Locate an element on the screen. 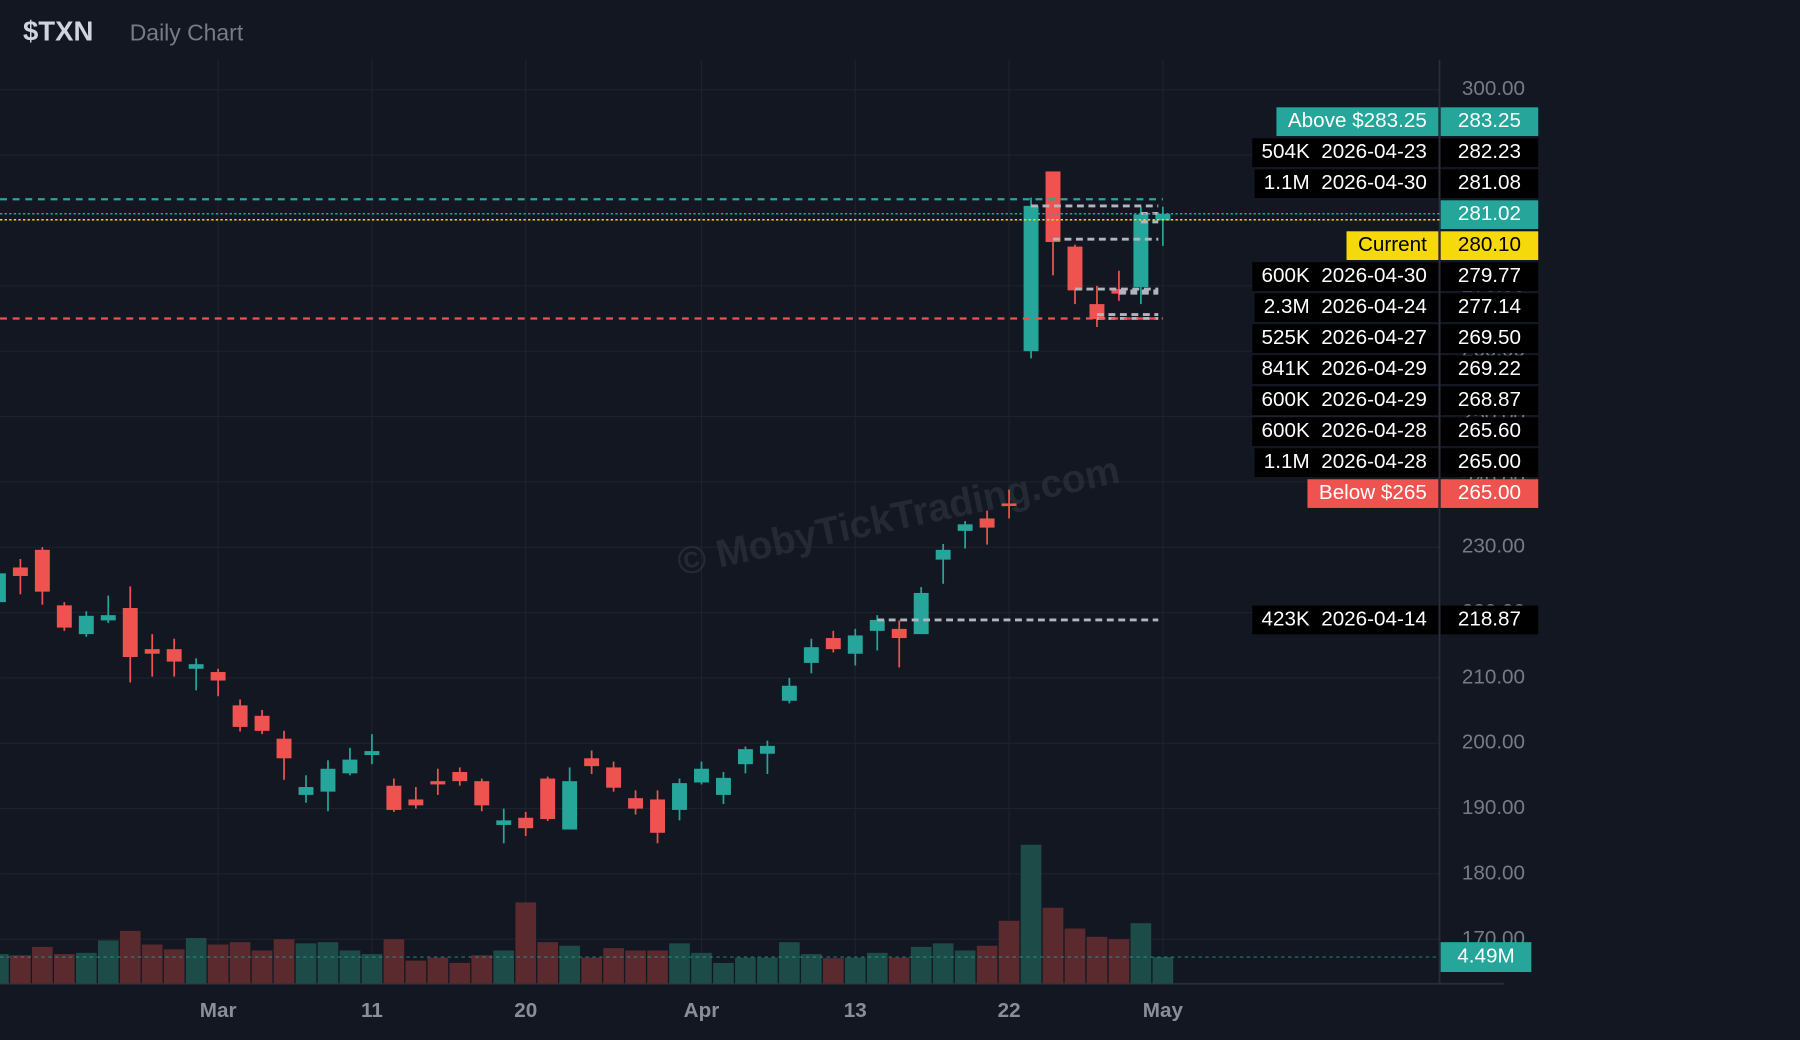 This screenshot has width=1800, height=1040. level-date: 2026-04-14 is located at coordinates (1374, 618).